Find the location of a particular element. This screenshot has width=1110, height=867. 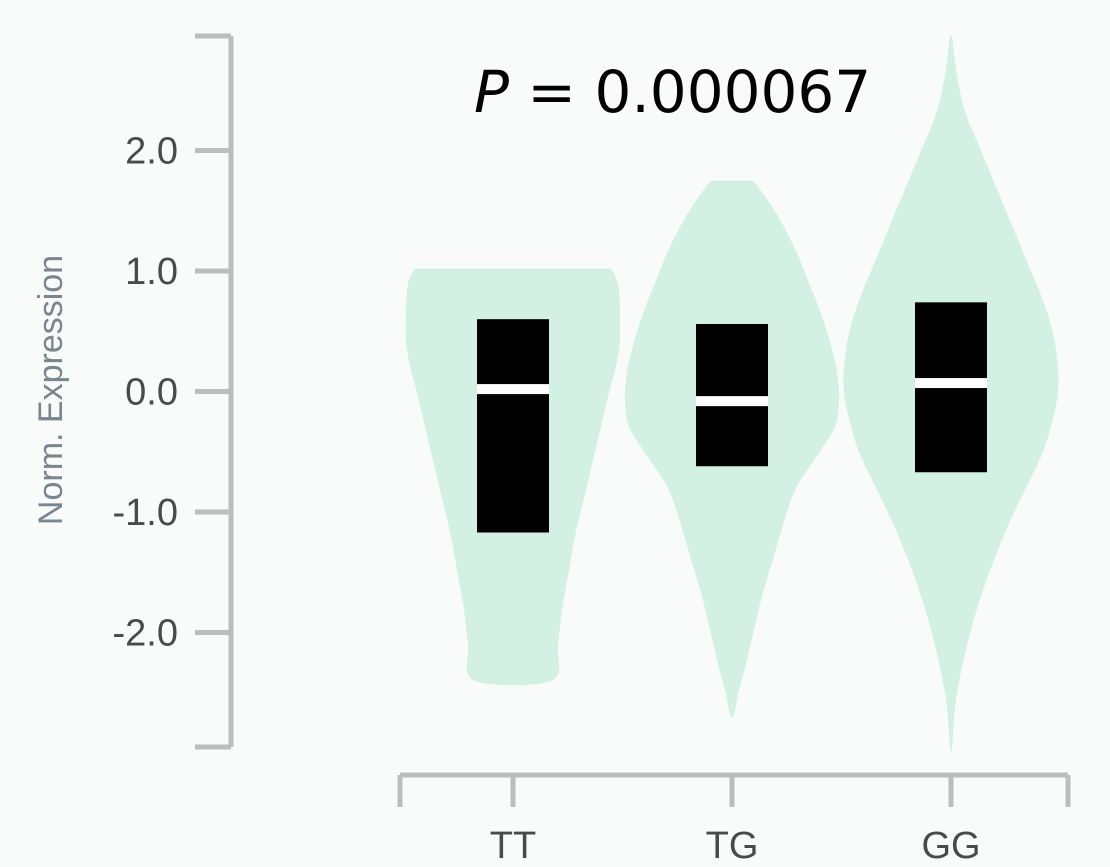

y-axis-label: Norm. Expression is located at coordinates (51, 390).